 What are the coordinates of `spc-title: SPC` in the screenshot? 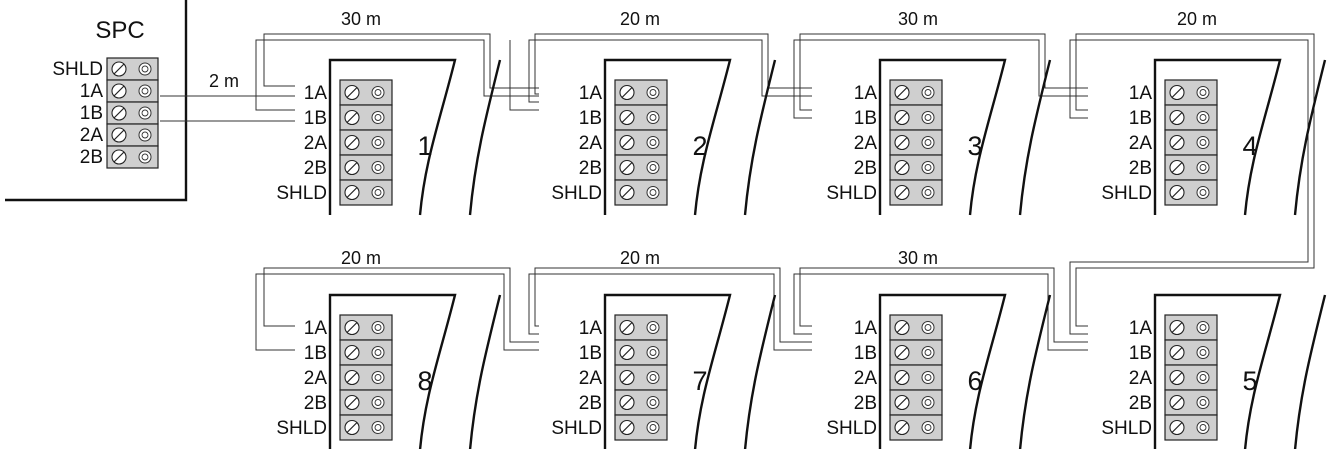 It's located at (119, 30).